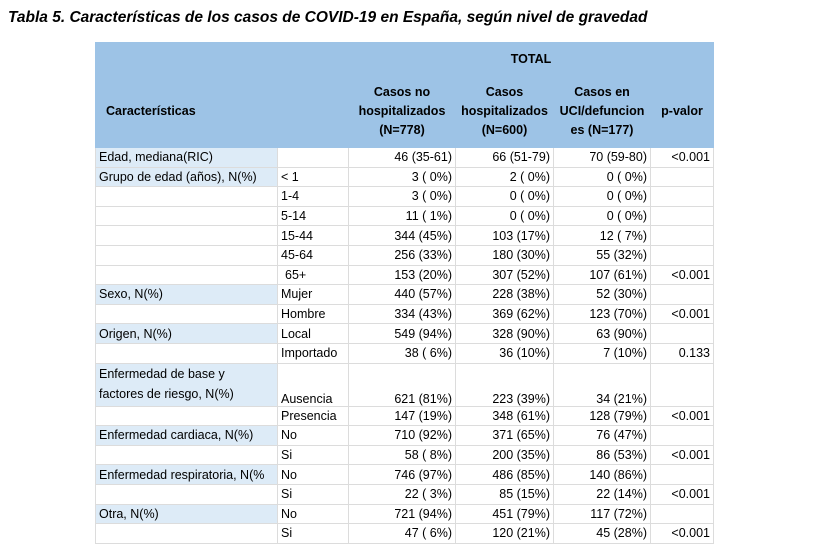  What do you see at coordinates (531, 59) in the screenshot?
I see `group-header: TOTAL` at bounding box center [531, 59].